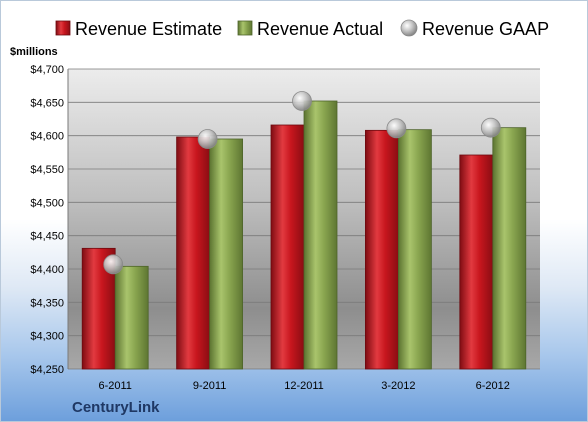 Image resolution: width=588 pixels, height=422 pixels. Describe the element at coordinates (114, 386) in the screenshot. I see `x-tick-label: 6-2011` at that location.